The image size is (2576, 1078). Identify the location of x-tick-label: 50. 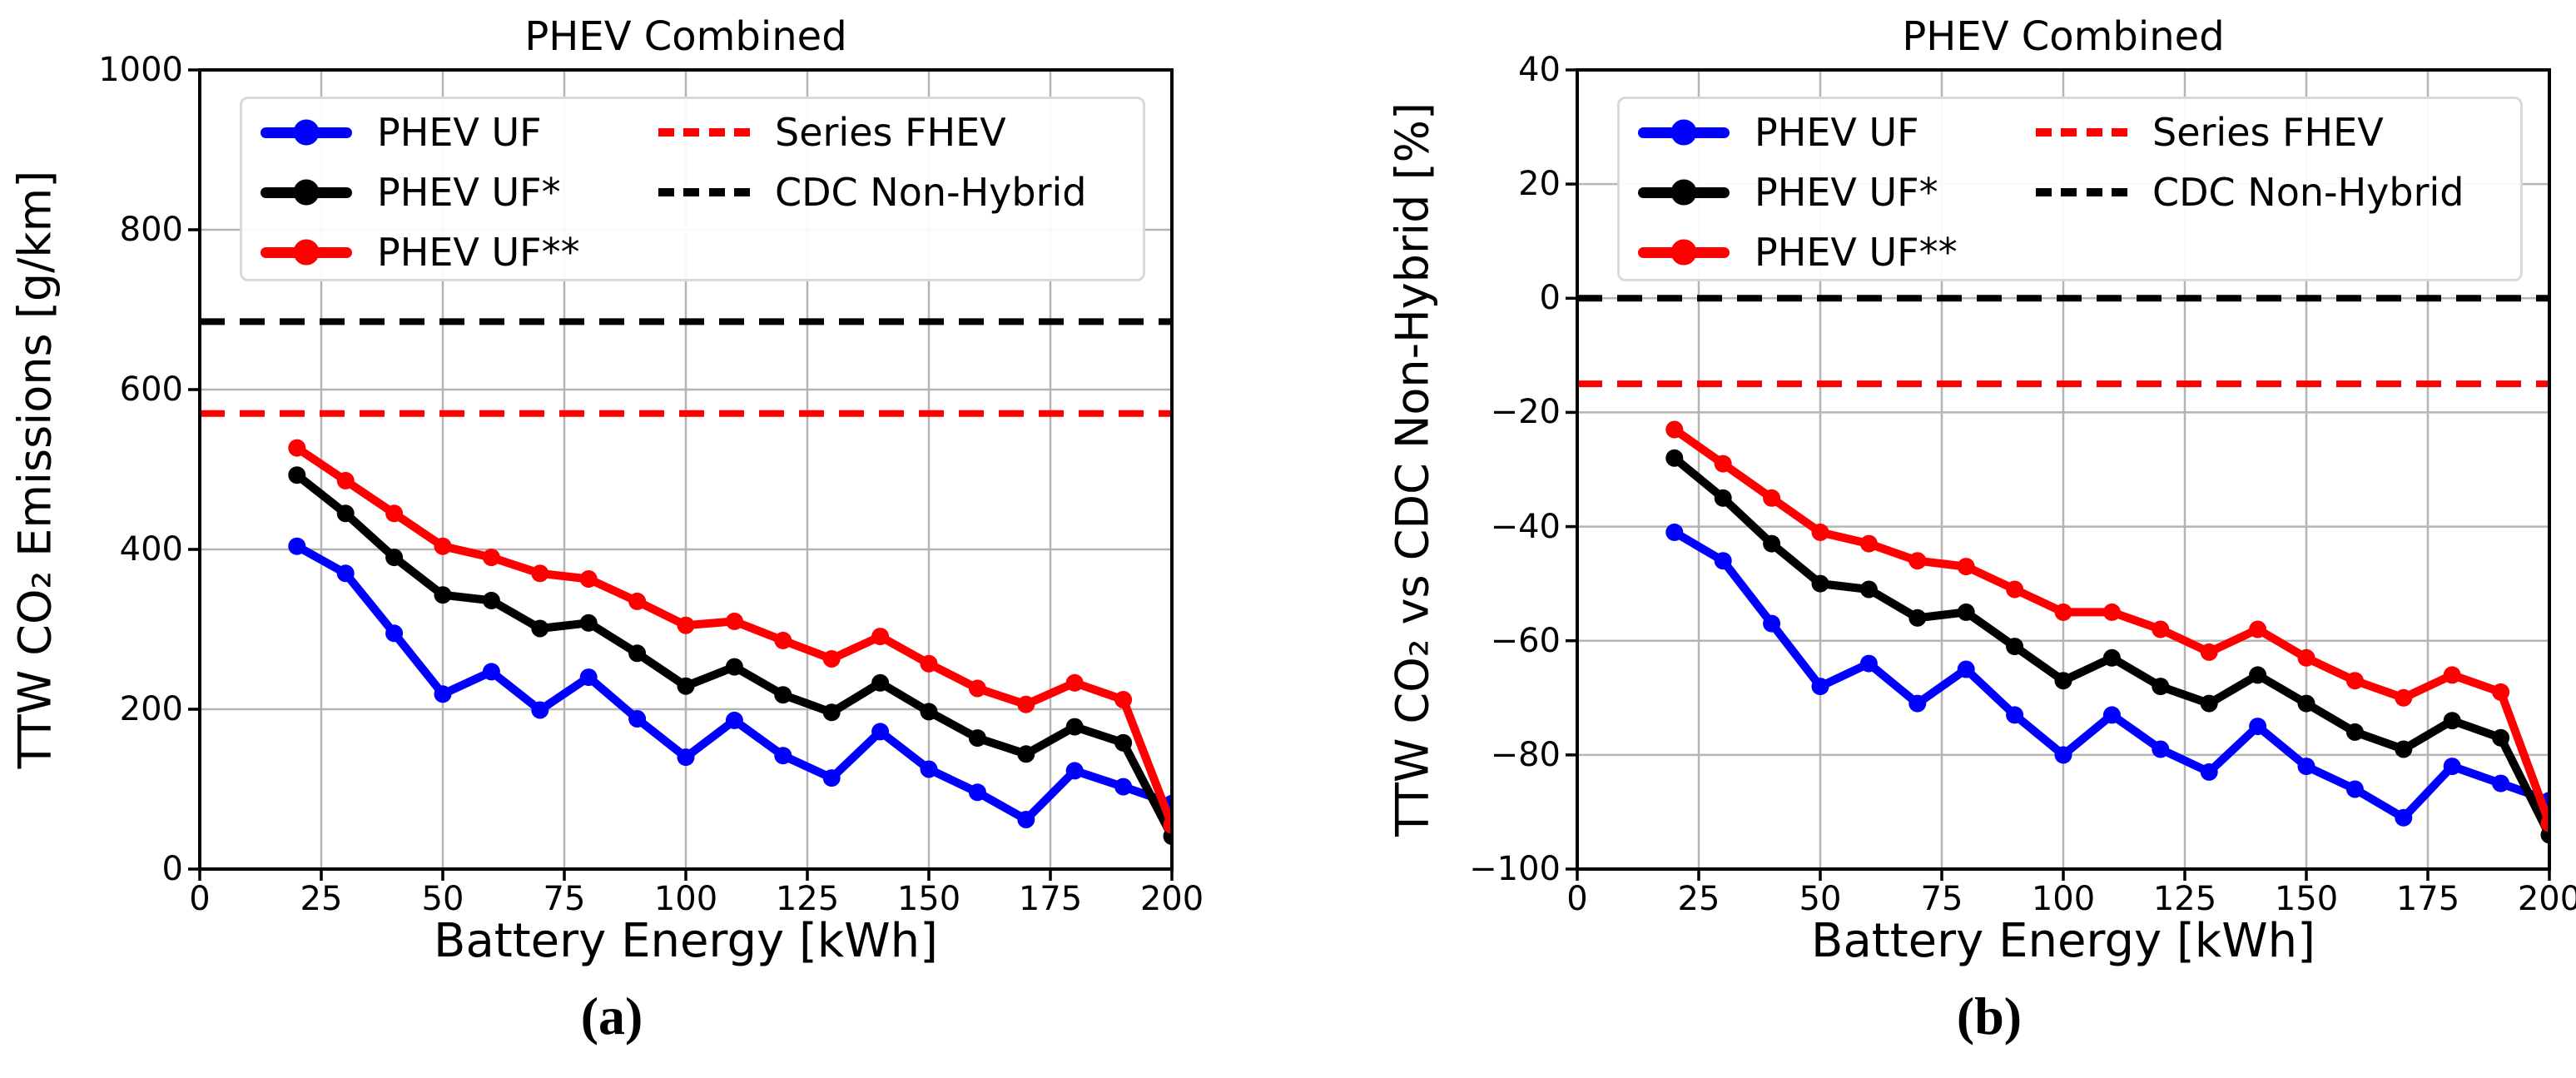
(442, 899).